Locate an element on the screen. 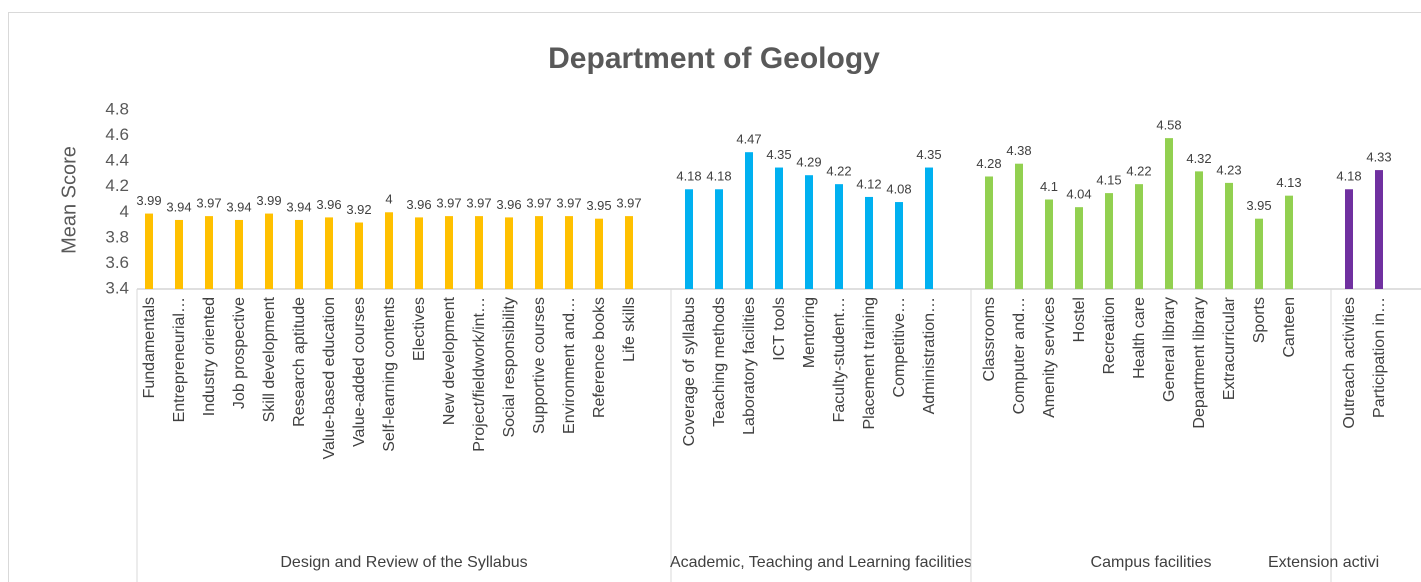  value-label: 4.35 is located at coordinates (928, 154).